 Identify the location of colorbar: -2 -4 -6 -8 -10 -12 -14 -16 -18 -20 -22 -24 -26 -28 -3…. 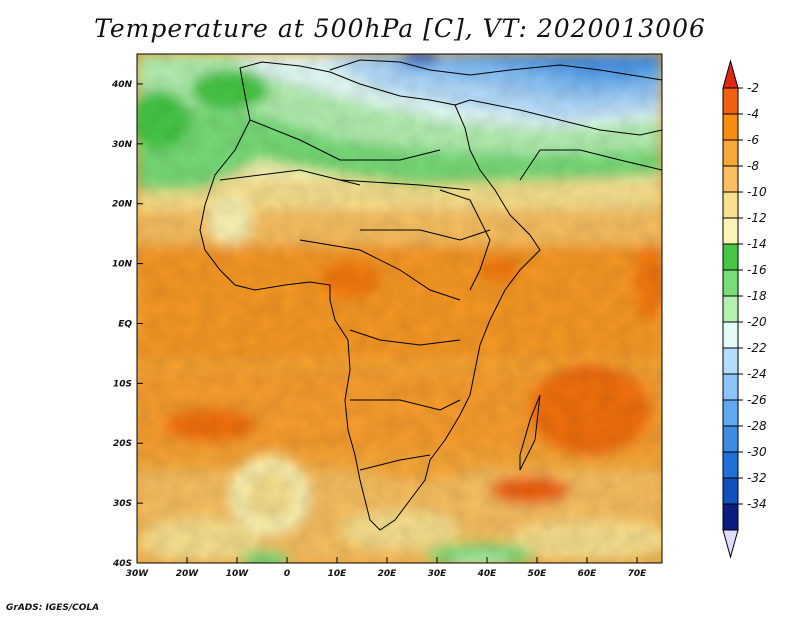
(744, 309).